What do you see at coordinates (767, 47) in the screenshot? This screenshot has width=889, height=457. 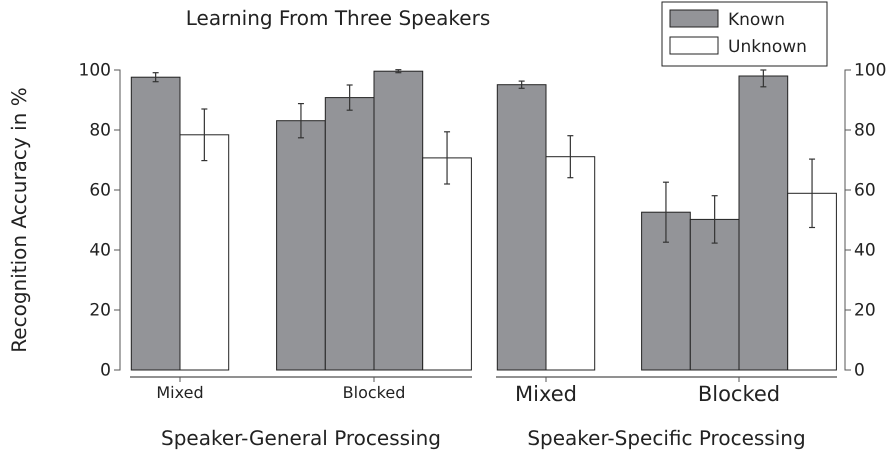 I see `legend-label: Unknown` at bounding box center [767, 47].